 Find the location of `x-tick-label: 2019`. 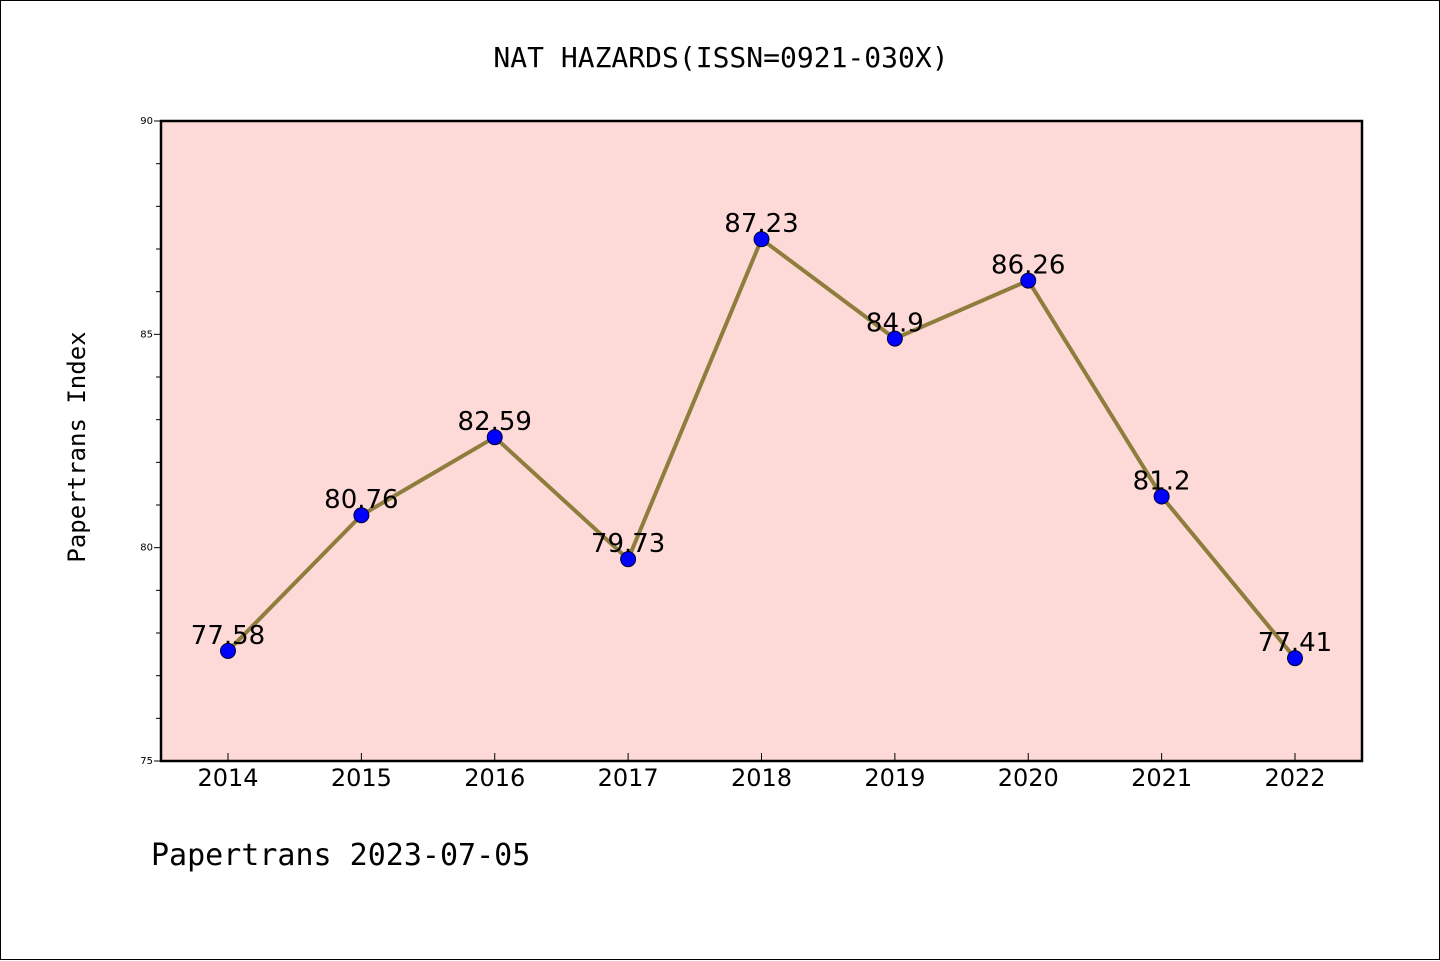

x-tick-label: 2019 is located at coordinates (894, 778).